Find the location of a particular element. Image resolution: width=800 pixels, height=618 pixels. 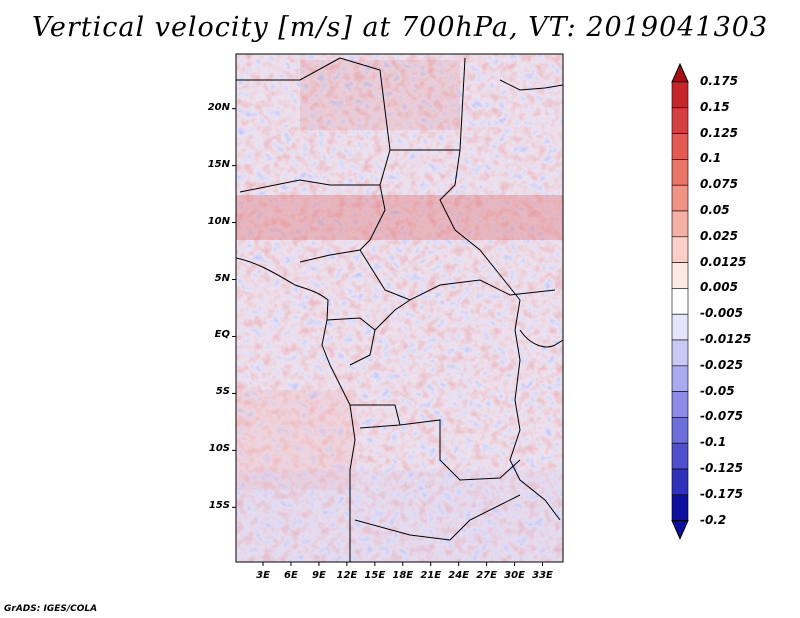

colorbar is located at coordinates (680, 301).